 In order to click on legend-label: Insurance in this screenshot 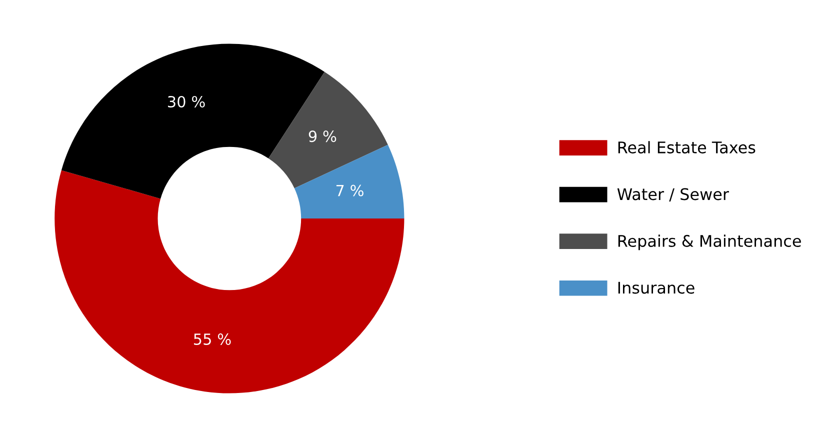, I will do `click(656, 288)`.